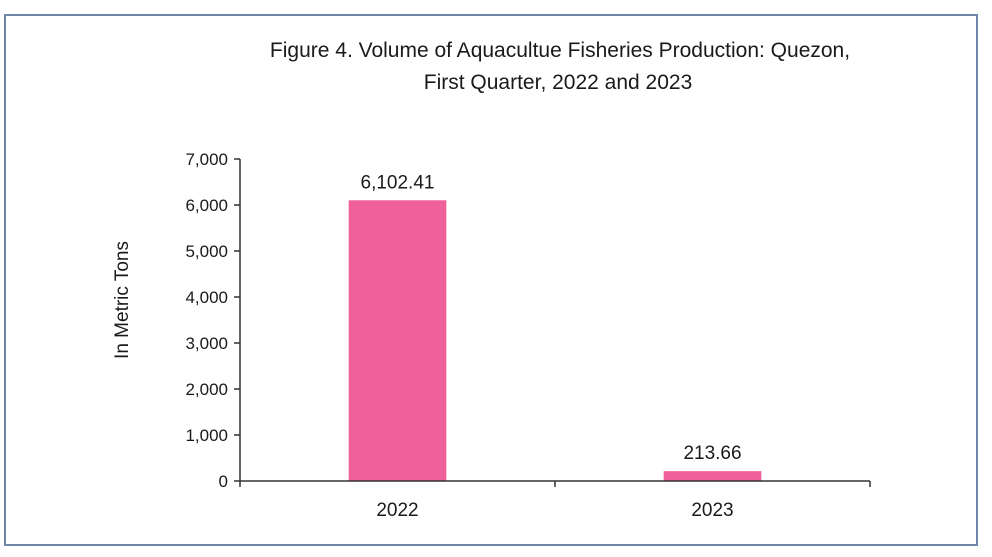 This screenshot has height=557, width=992. Describe the element at coordinates (555, 500) in the screenshot. I see `x-axis-group: 2022 2023` at that location.